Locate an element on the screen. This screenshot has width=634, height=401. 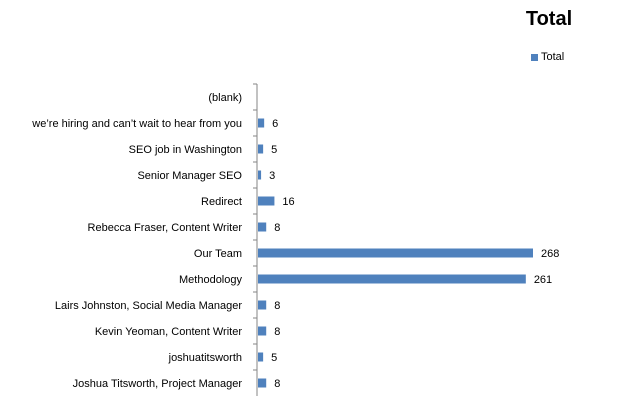
data-label: 16 is located at coordinates (288, 202).